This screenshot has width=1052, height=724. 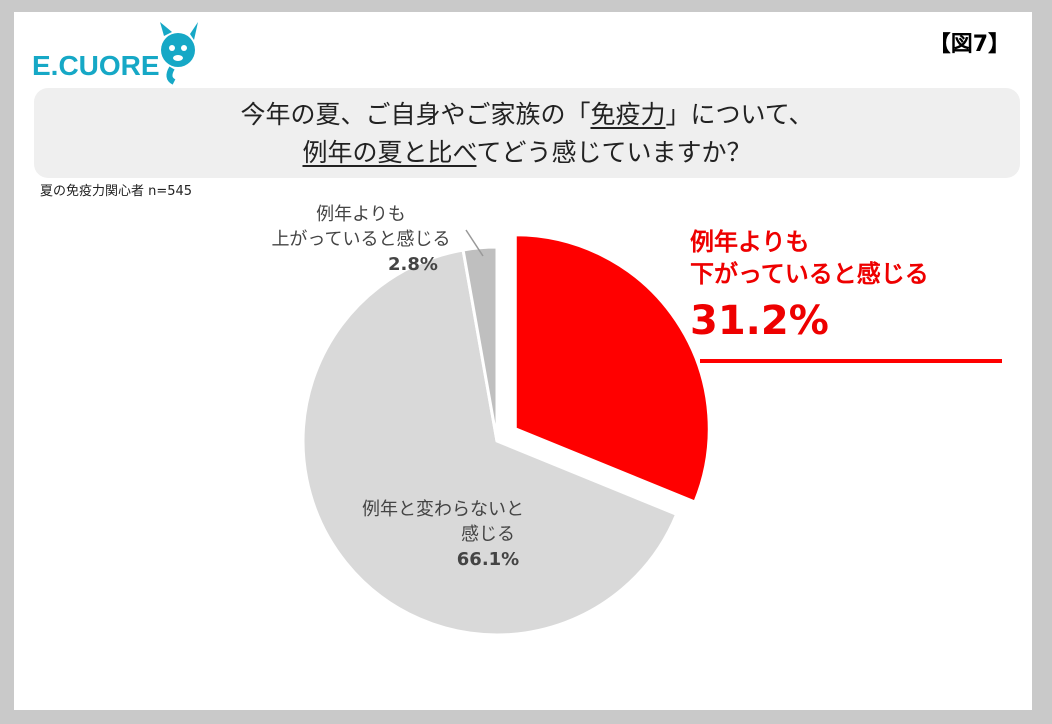 What do you see at coordinates (415, 114) in the screenshot?
I see `title-text: 今年の夏、ご自身やご家族の「` at bounding box center [415, 114].